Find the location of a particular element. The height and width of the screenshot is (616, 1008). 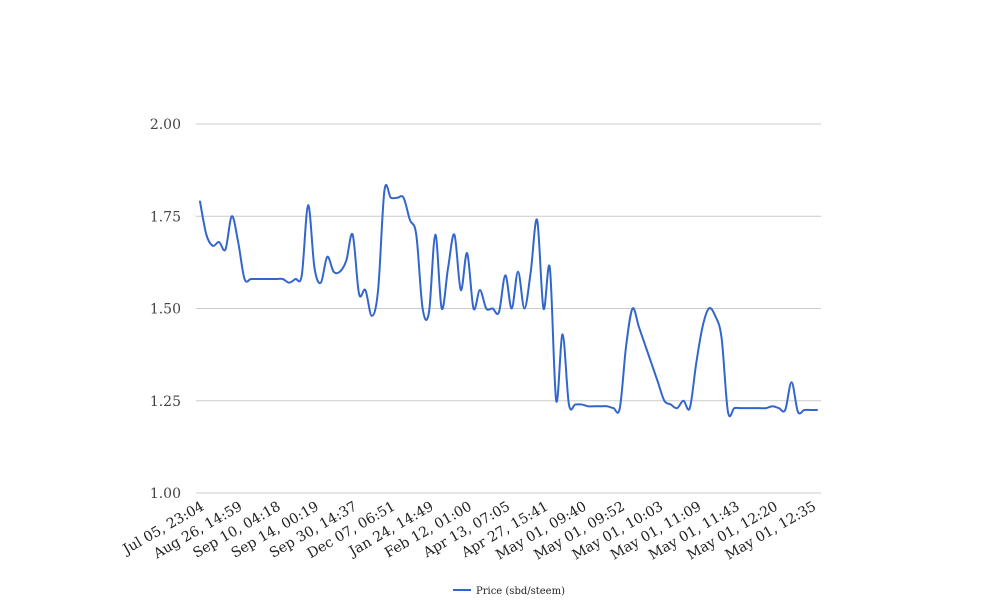

y-tick-label: 1.50 is located at coordinates (165, 310).